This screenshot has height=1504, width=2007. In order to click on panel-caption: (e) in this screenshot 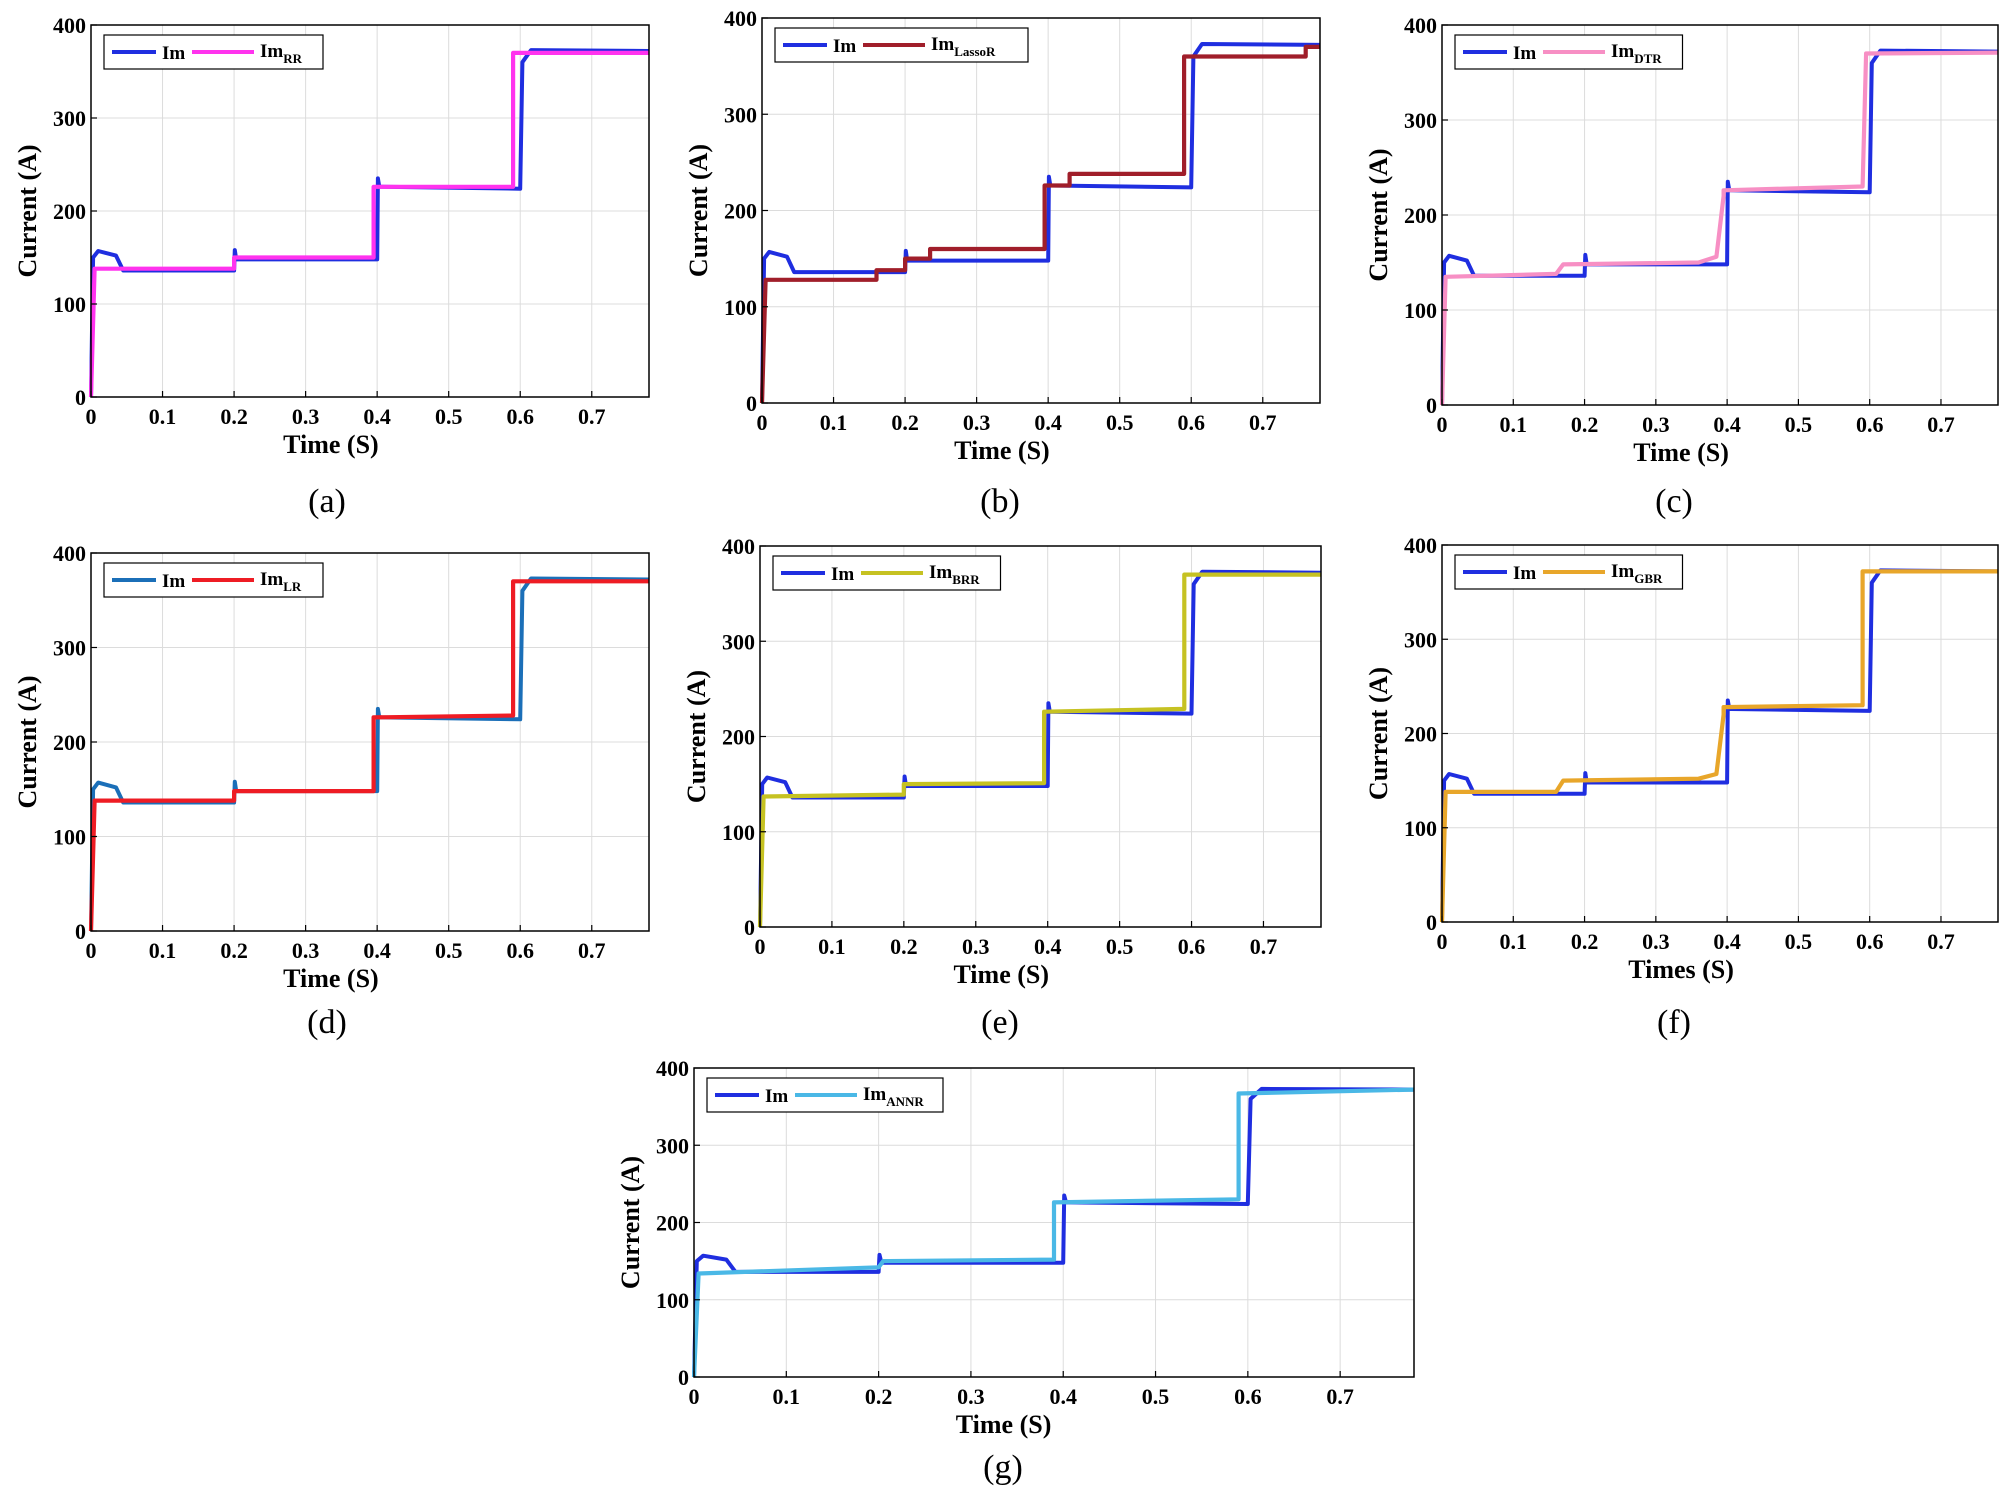, I will do `click(1000, 1022)`.